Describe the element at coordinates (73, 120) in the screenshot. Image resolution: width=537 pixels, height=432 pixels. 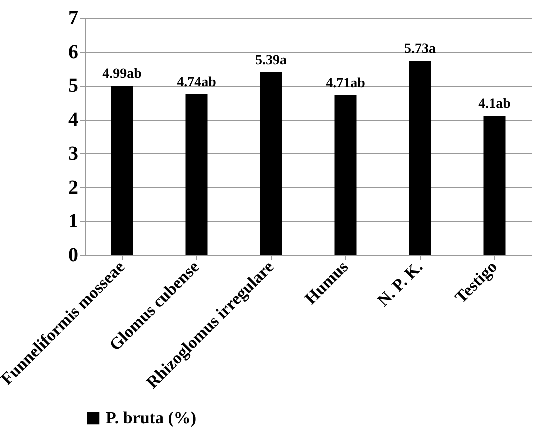
I see `y-tick-label: 4` at that location.